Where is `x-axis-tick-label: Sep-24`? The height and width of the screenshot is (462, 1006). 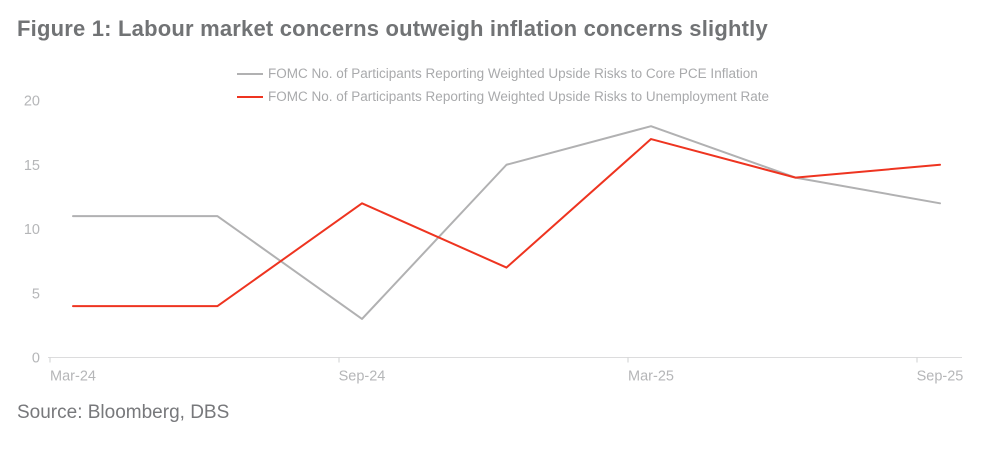
x-axis-tick-label: Sep-24 is located at coordinates (362, 377).